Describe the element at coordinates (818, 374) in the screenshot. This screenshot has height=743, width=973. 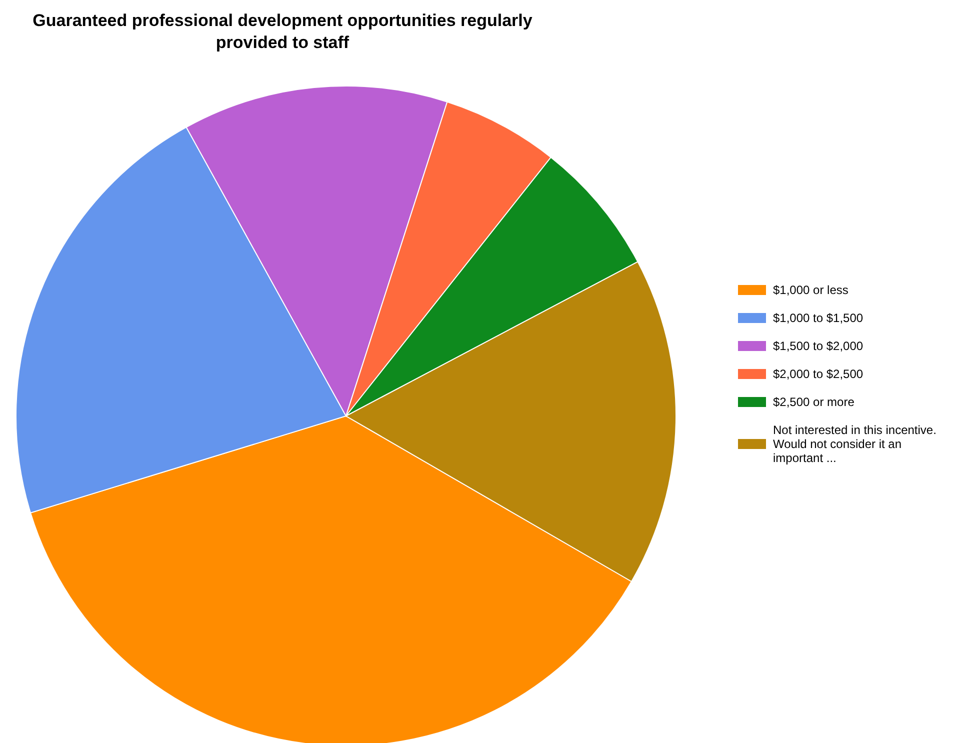
I see `legend-label: $2,000 to $2,500` at that location.